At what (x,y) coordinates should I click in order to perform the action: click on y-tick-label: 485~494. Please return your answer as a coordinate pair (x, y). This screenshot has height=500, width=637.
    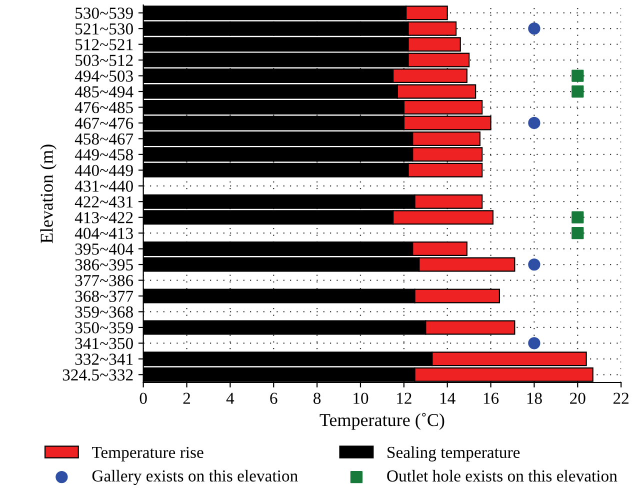
    Looking at the image, I should click on (104, 92).